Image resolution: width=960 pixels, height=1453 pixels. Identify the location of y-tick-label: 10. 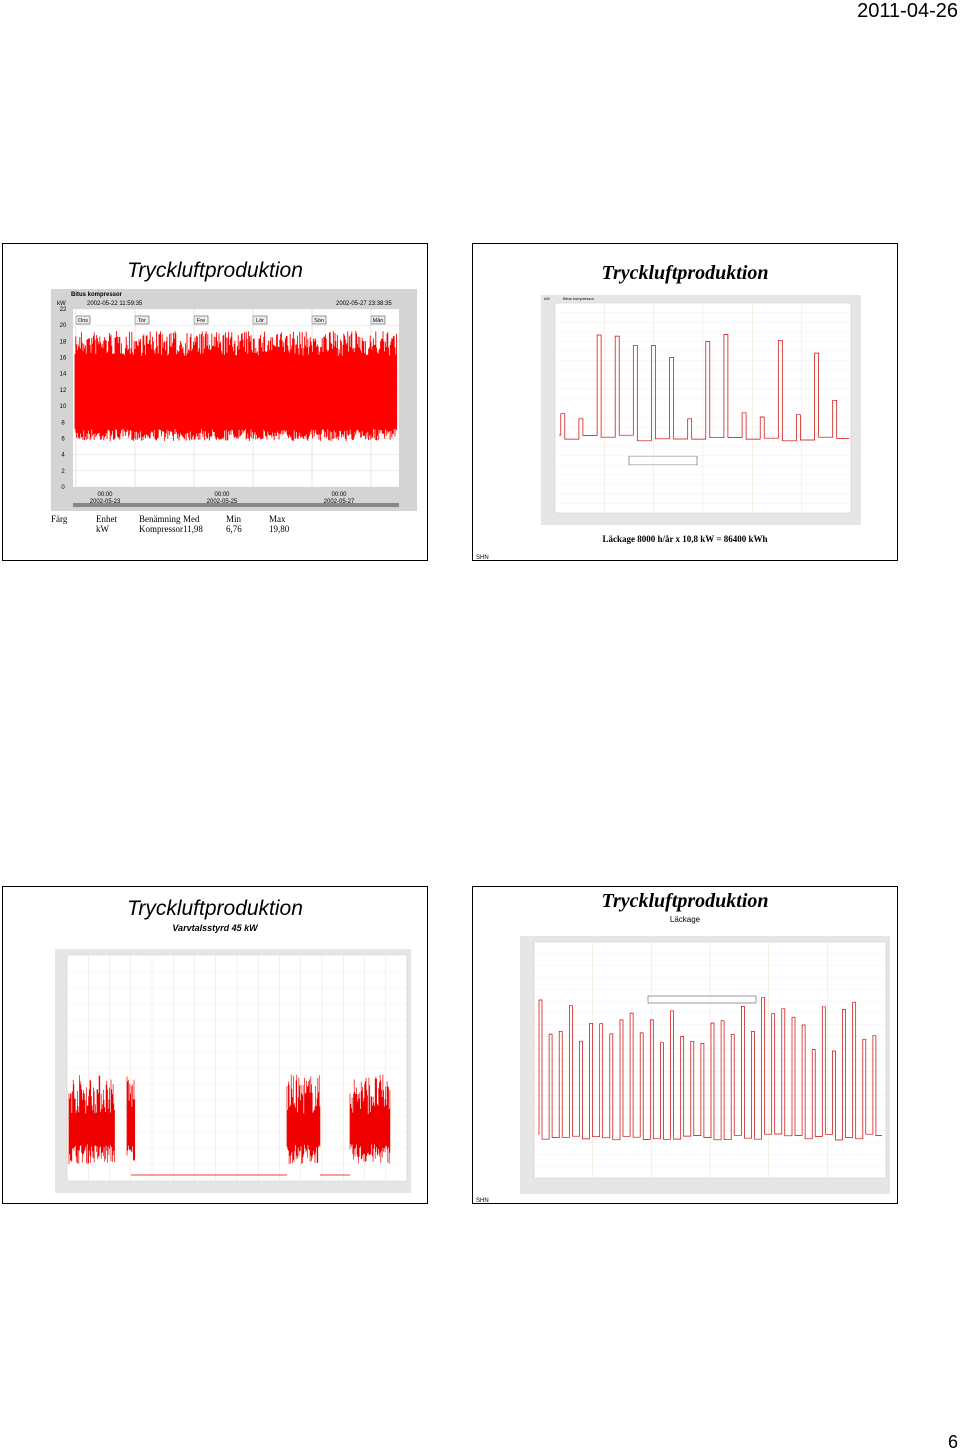
(63, 407).